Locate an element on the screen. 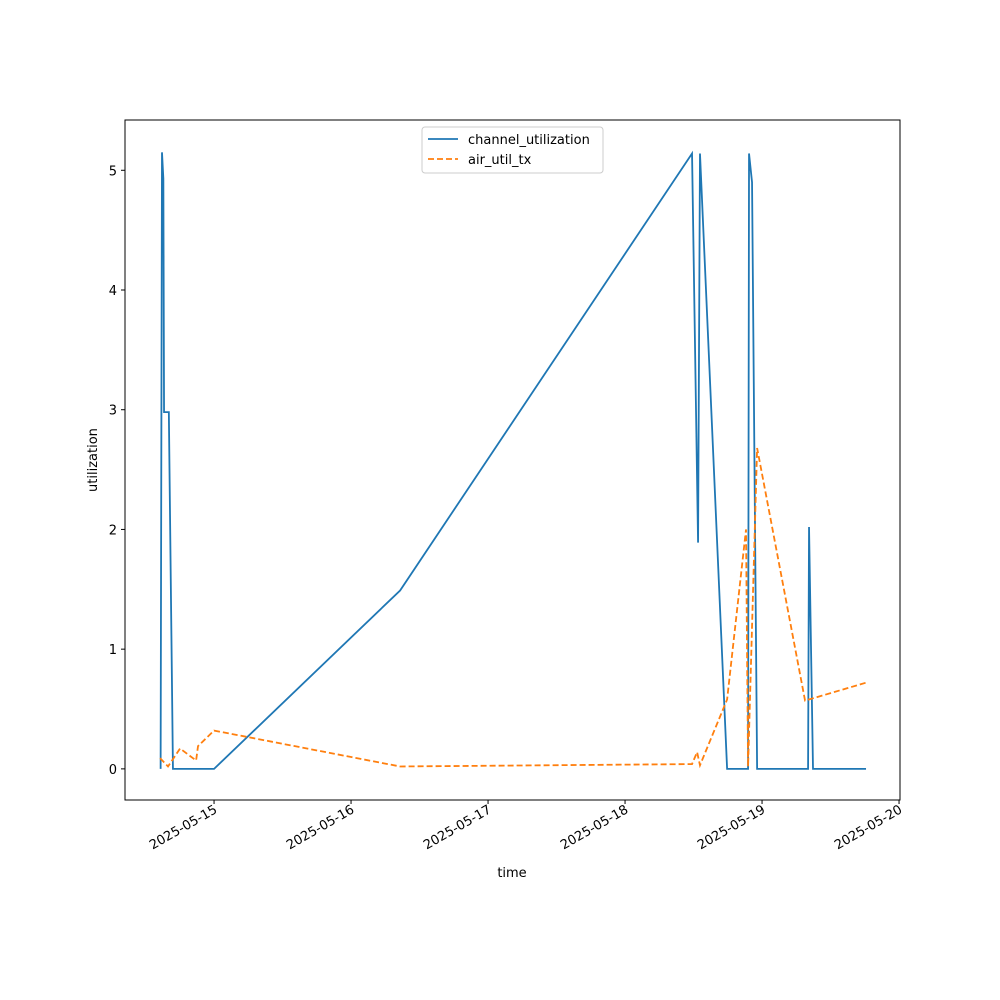 This screenshot has width=1000, height=1000. legend-box is located at coordinates (512, 150).